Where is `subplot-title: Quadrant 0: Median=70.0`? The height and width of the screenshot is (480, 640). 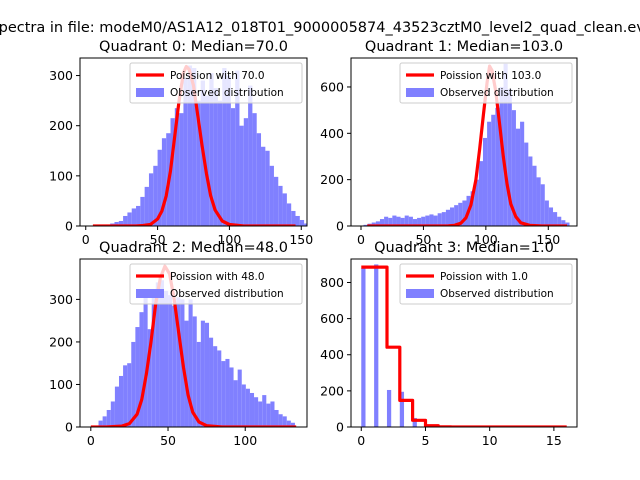 subplot-title: Quadrant 0: Median=70.0 is located at coordinates (193, 47).